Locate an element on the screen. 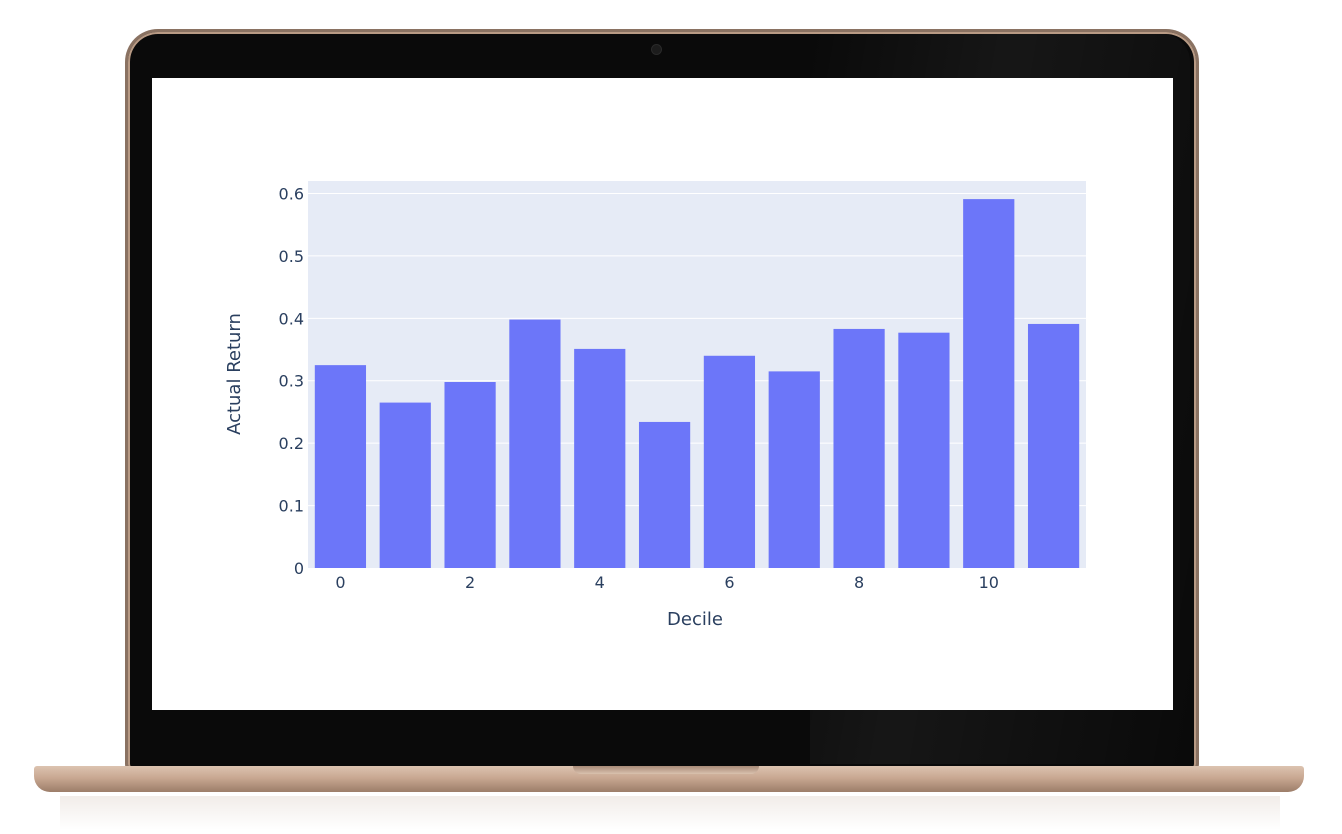 This screenshot has width=1342, height=834. y-tick-label: 0.3 is located at coordinates (291, 381).